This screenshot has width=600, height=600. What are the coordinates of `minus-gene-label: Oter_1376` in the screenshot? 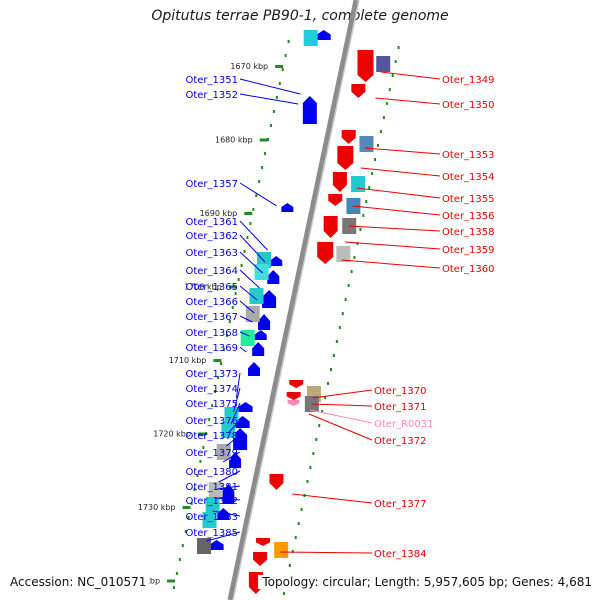 It's located at (211, 421).